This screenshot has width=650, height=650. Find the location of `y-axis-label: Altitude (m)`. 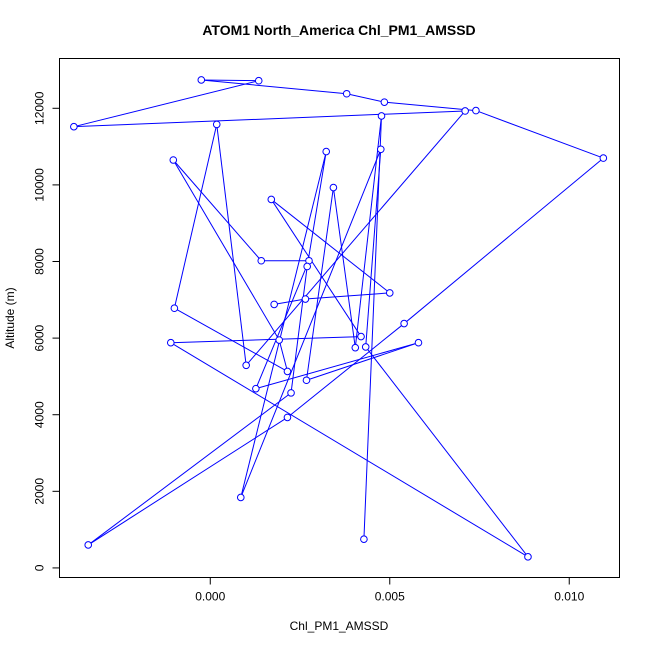

y-axis-label: Altitude (m) is located at coordinates (10, 317).